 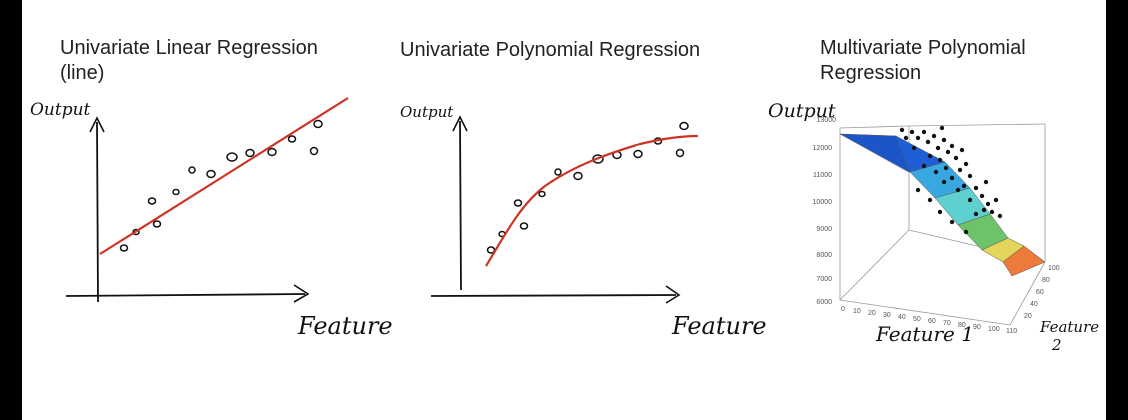 What do you see at coordinates (1057, 345) in the screenshot?
I see `panel3-zlabel-line2: 2` at bounding box center [1057, 345].